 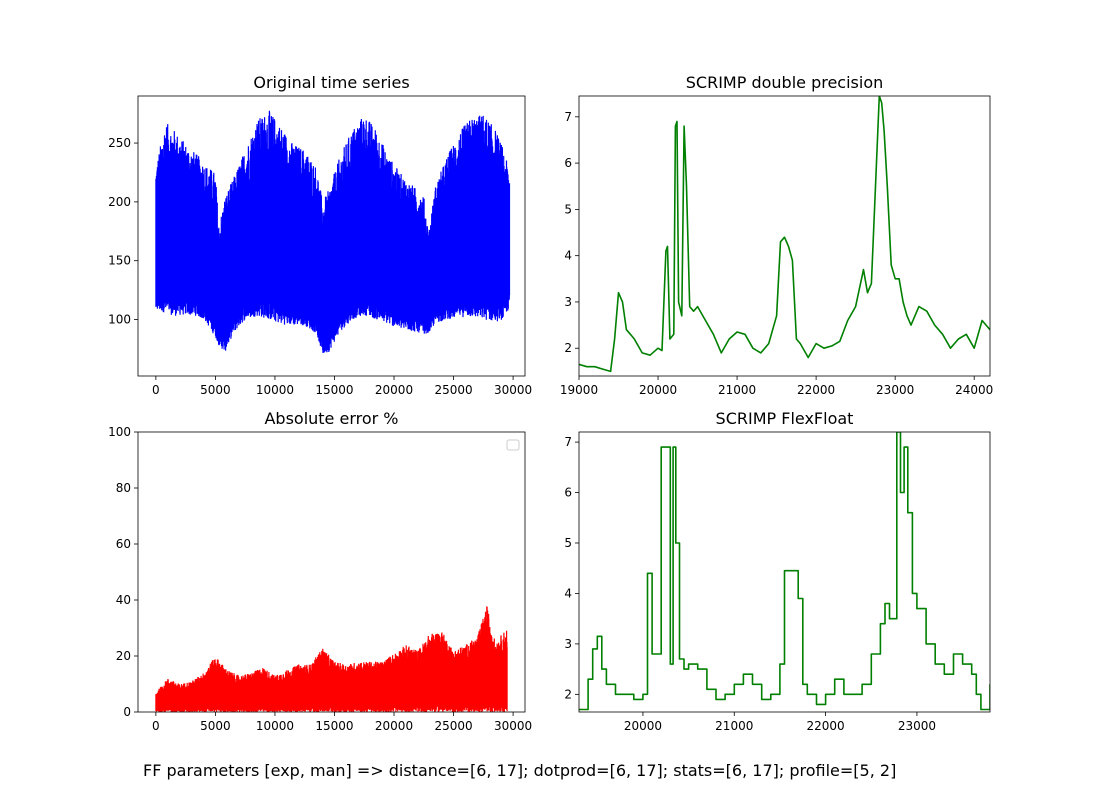 I want to click on y-tick-label: 250, so click(x=119, y=143).